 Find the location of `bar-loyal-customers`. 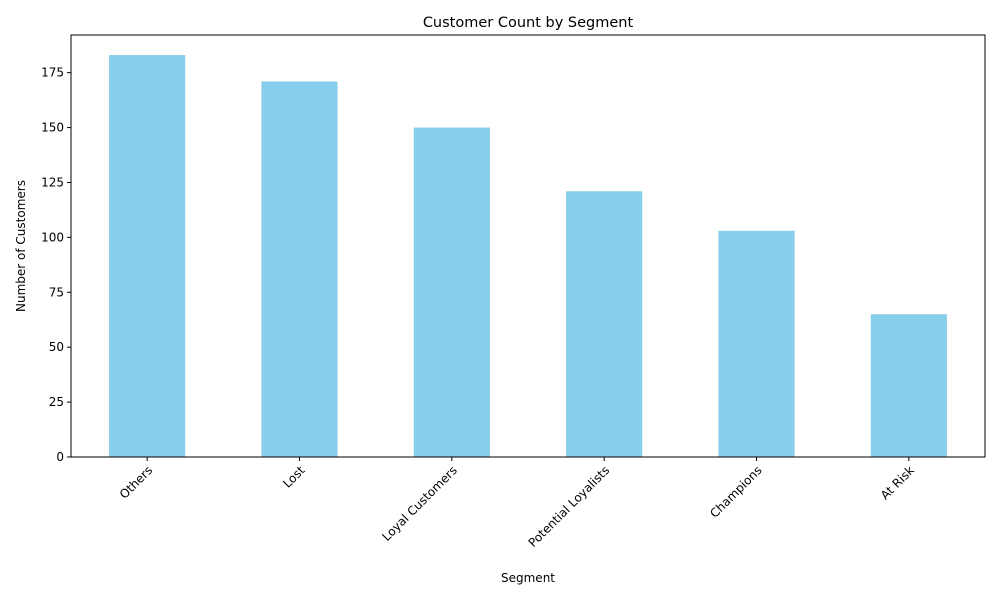

bar-loyal-customers is located at coordinates (451, 292).